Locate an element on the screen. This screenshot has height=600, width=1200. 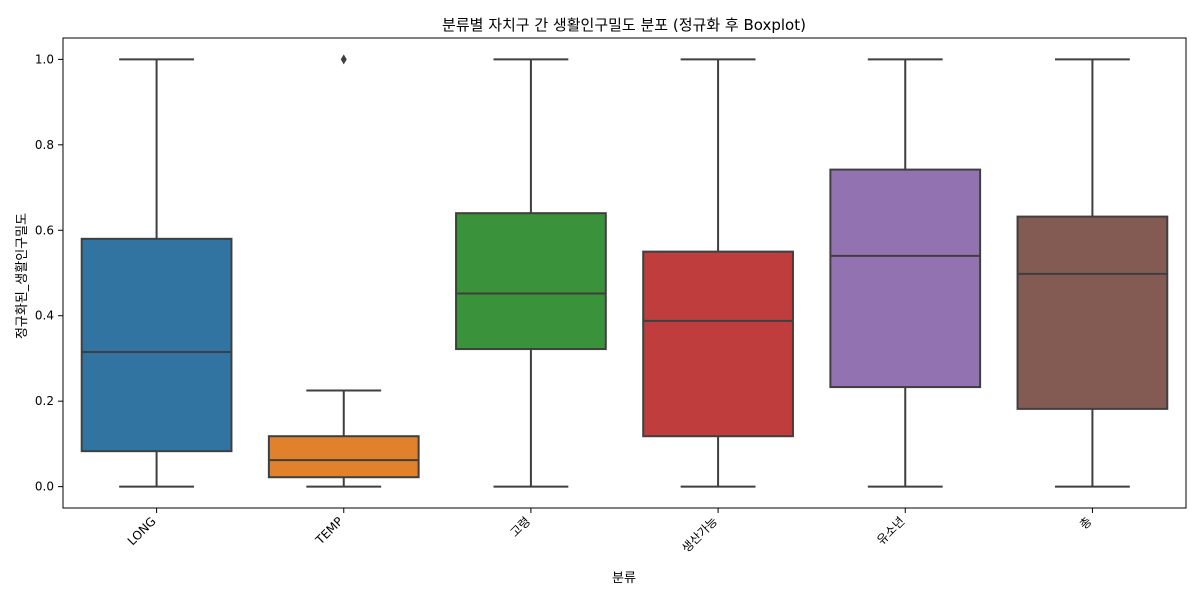
chart-title: 분류별 자치구 간 생활인구밀도 분포 (정규화 후 Boxplot) is located at coordinates (624, 25).